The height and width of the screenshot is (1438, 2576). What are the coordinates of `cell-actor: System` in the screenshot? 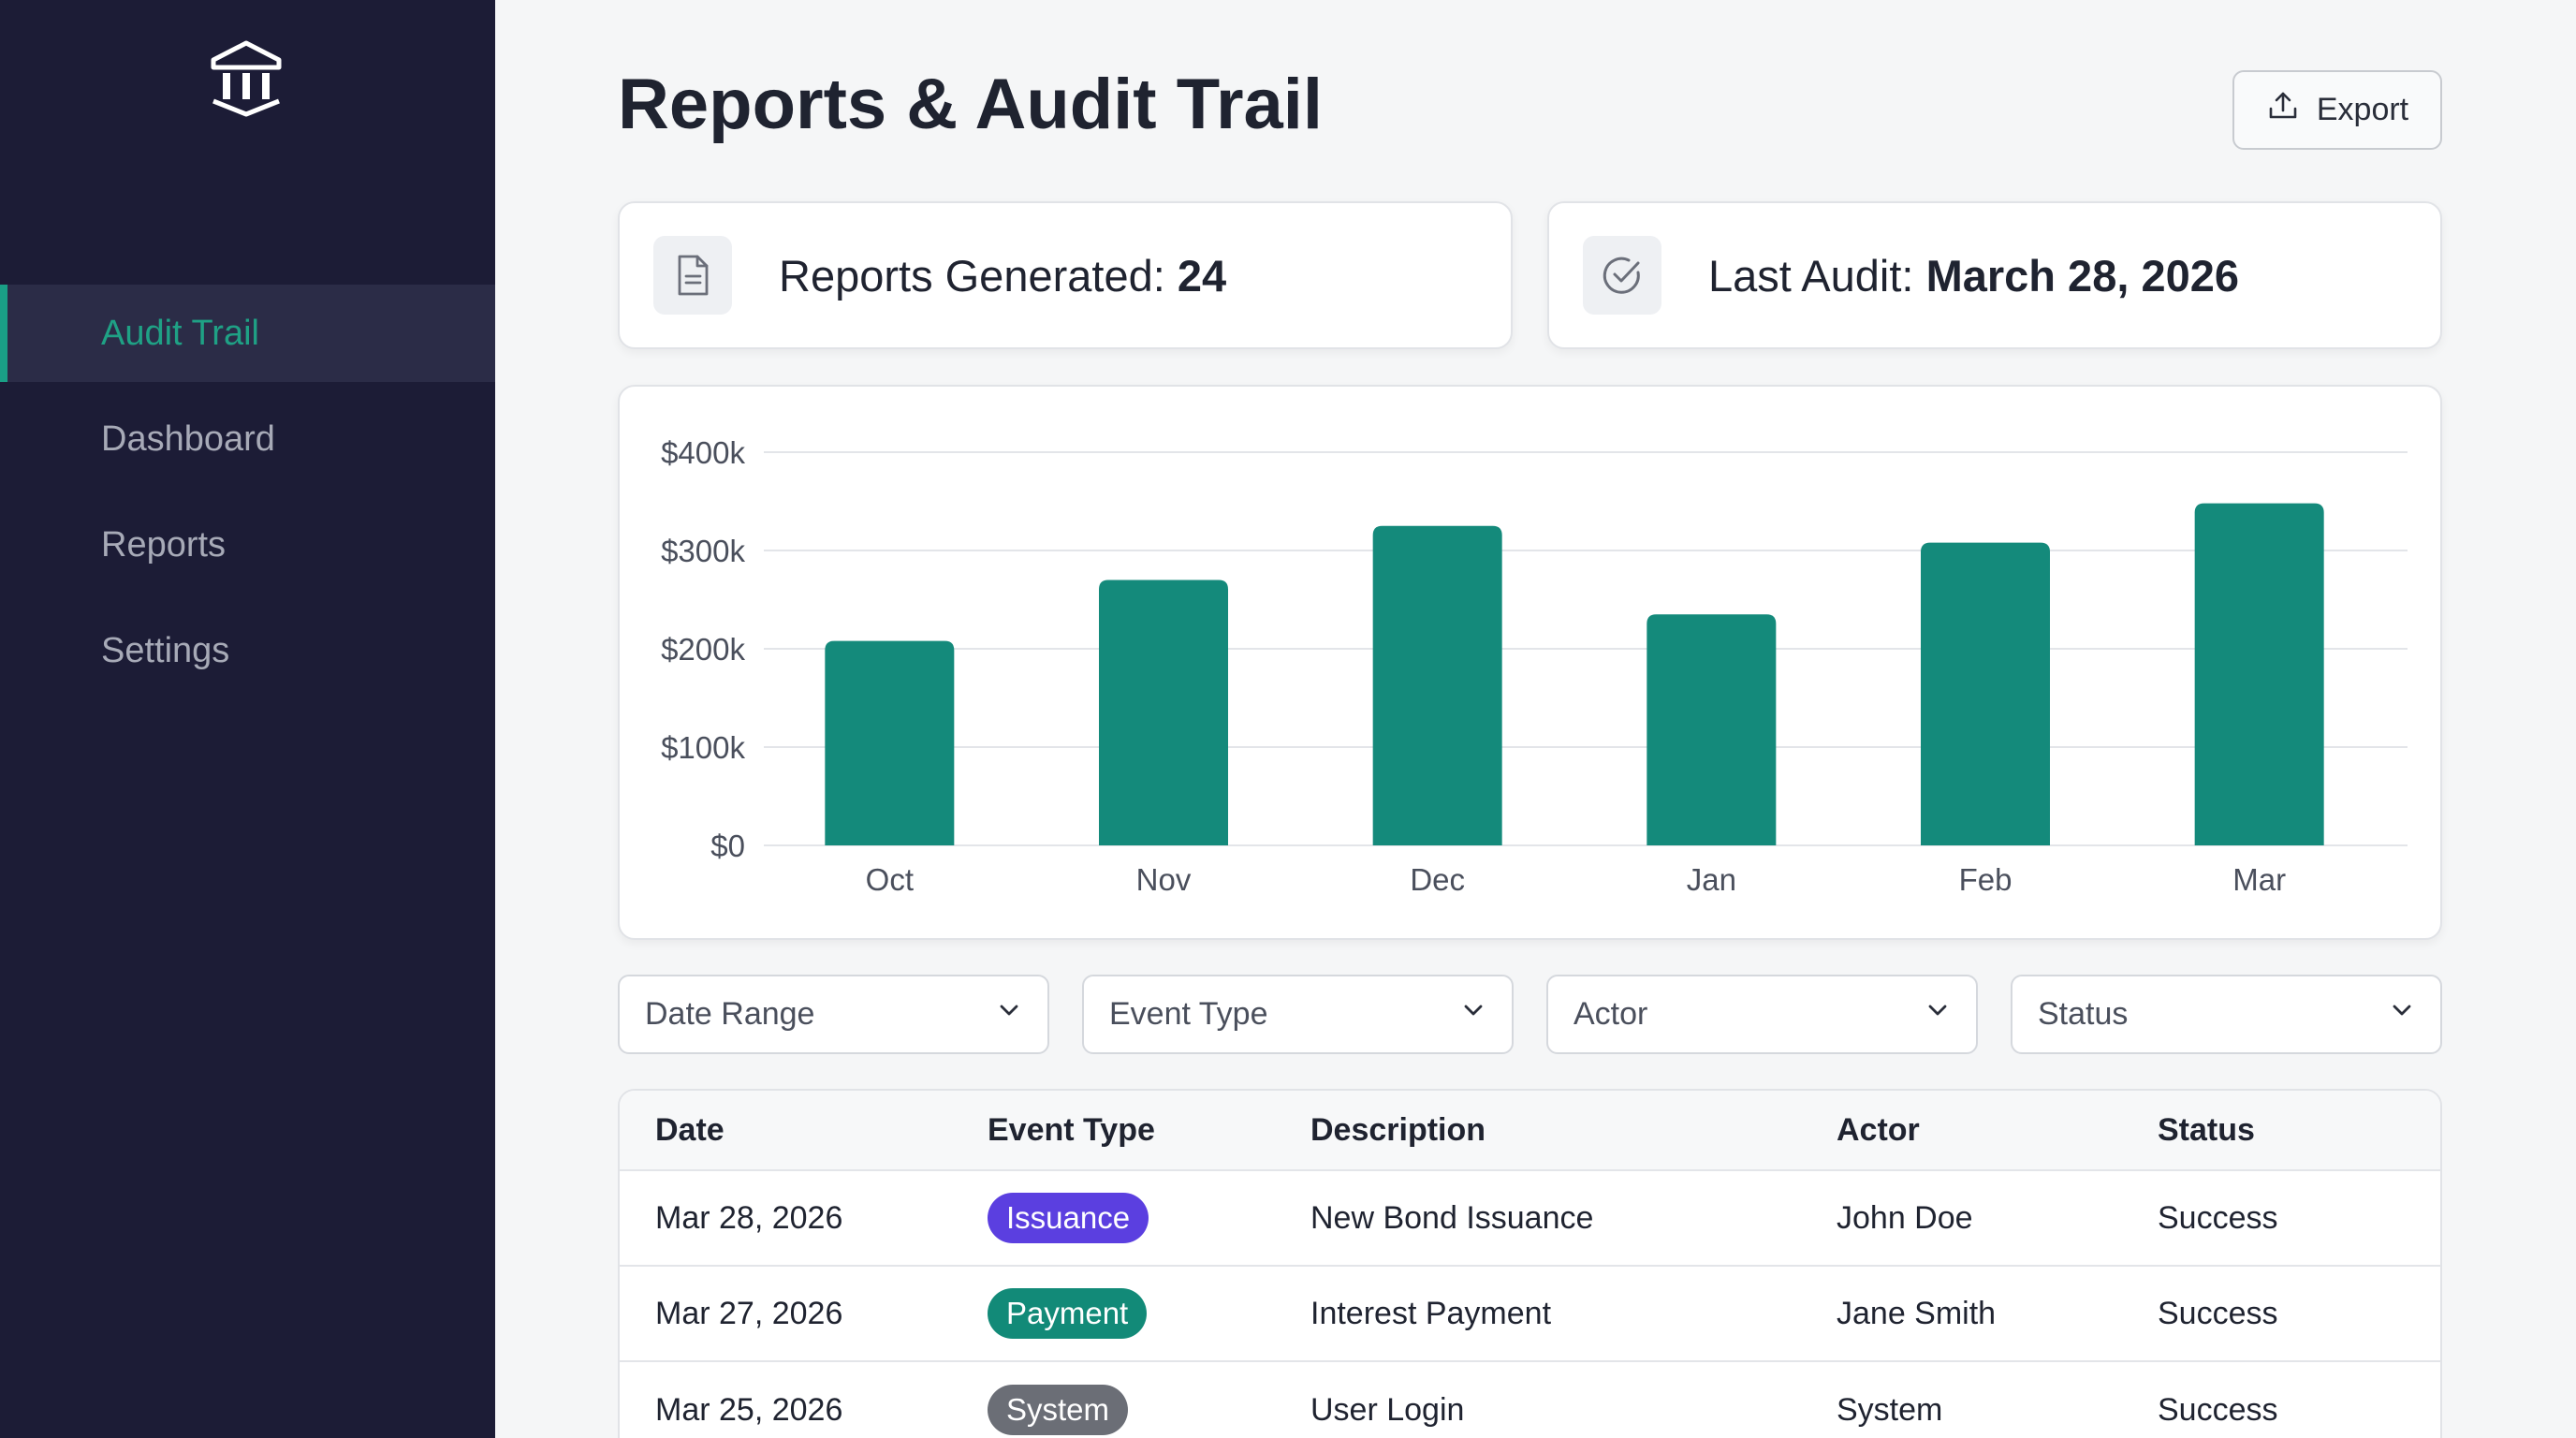 It's located at (1890, 1409).